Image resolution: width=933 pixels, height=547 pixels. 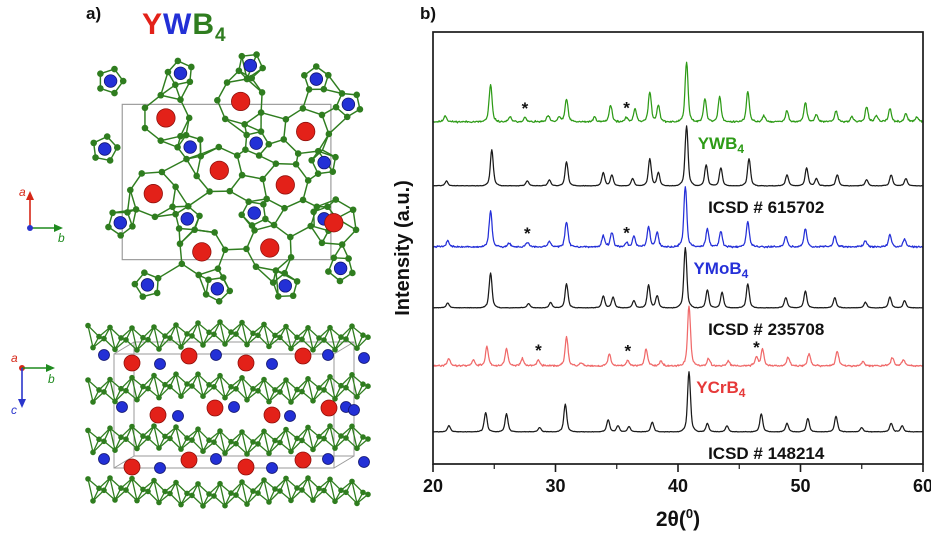 What do you see at coordinates (226, 182) in the screenshot?
I see `unit-cell-outline` at bounding box center [226, 182].